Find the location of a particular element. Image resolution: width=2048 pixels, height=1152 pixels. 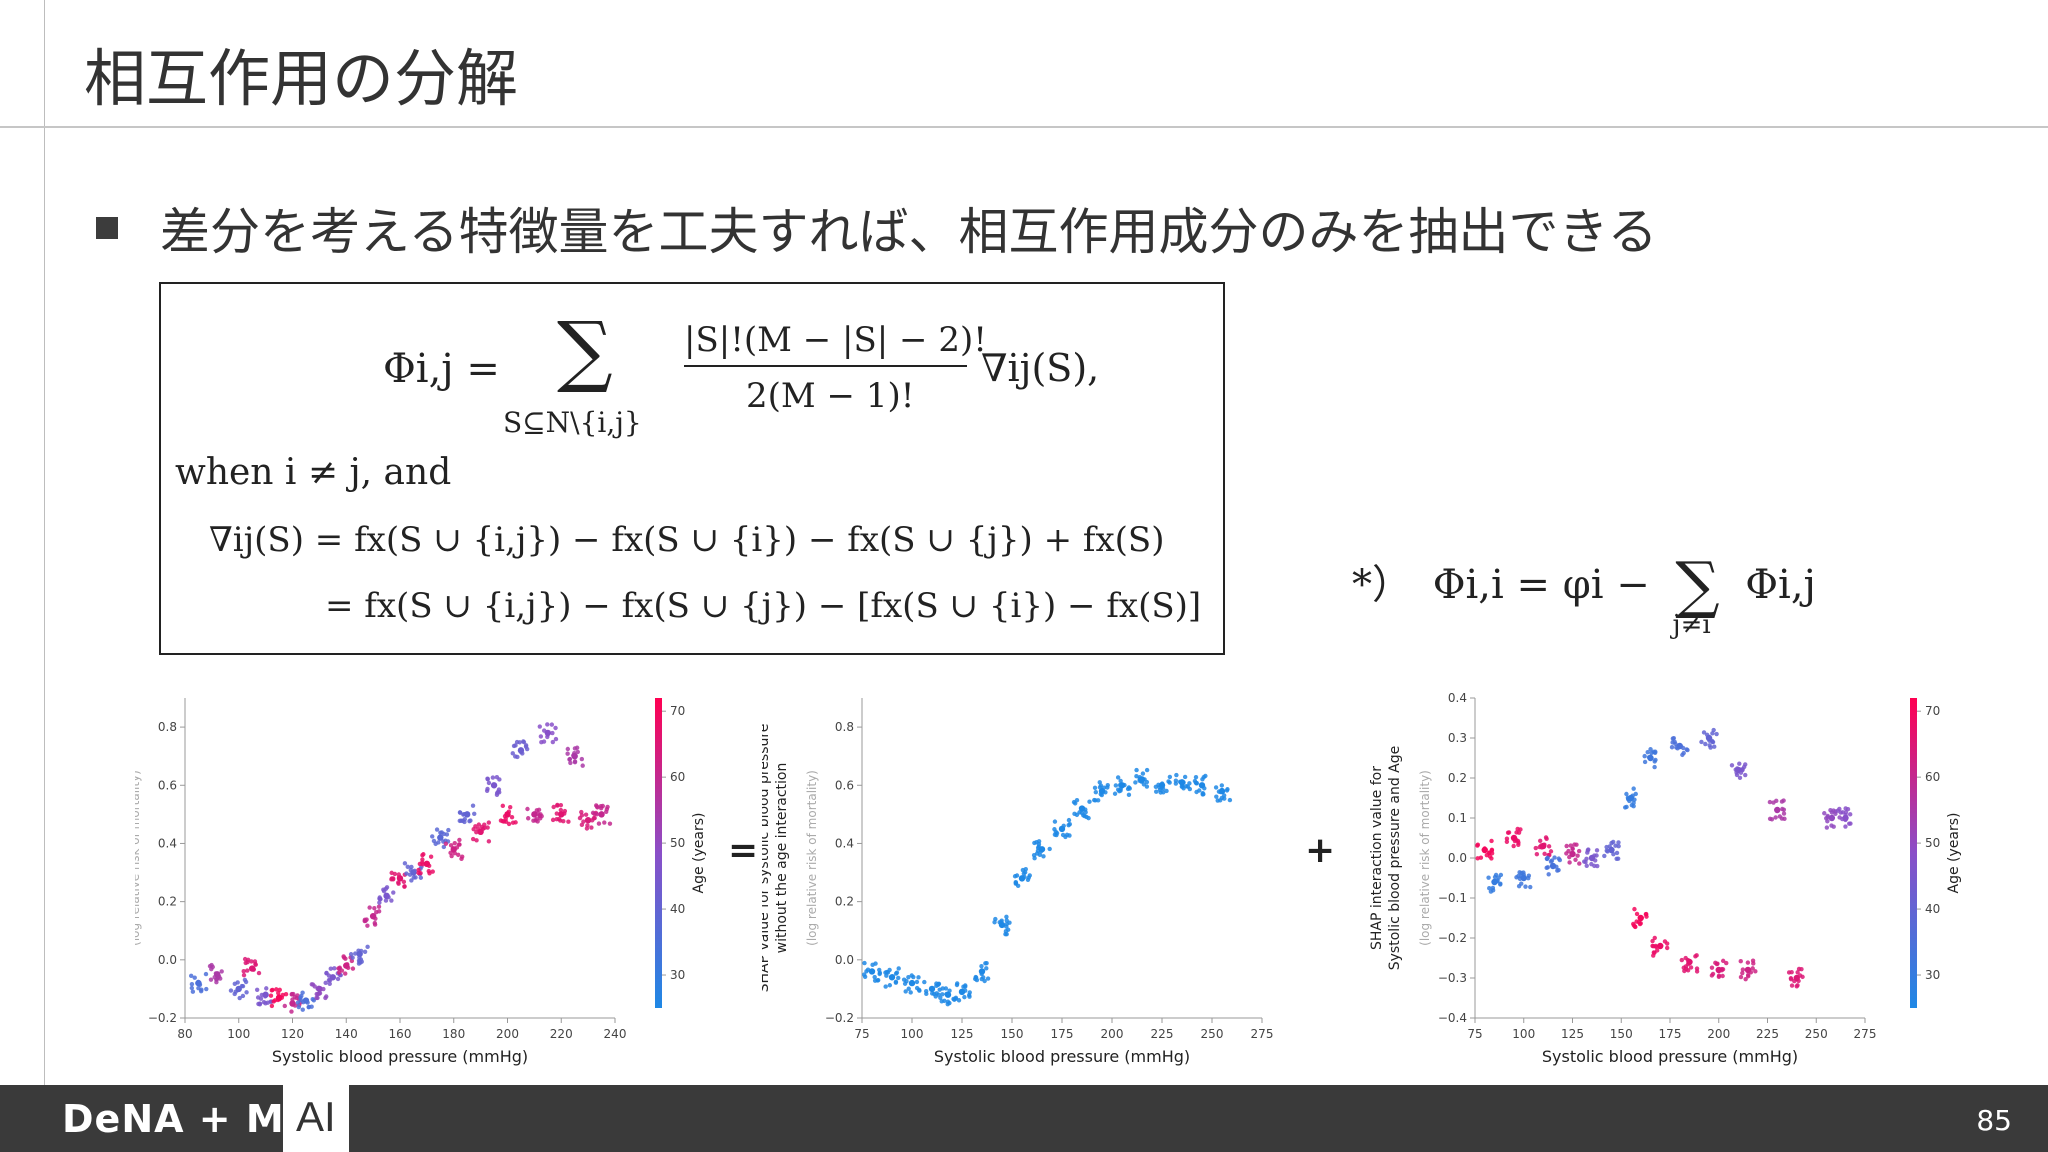

y-axis-label: SHAP interaction value for is located at coordinates (1377, 858).